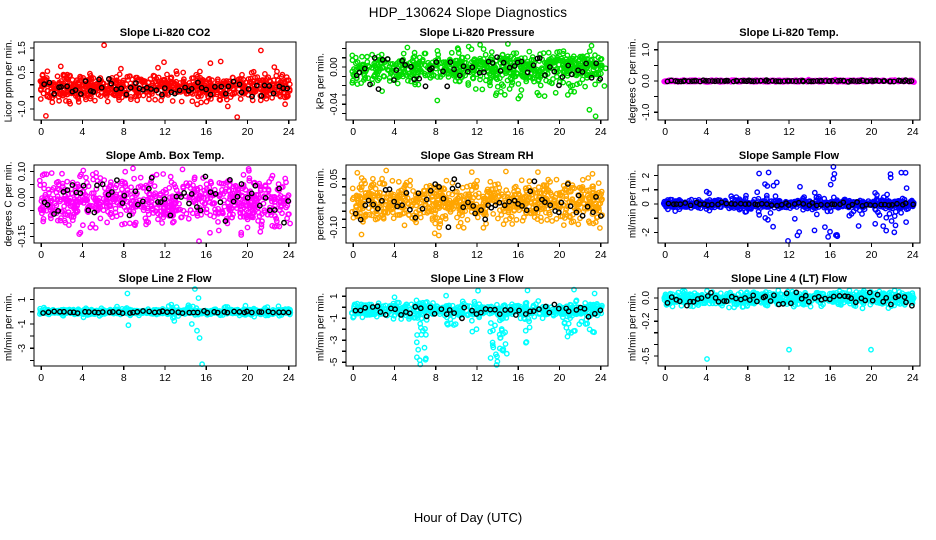  Describe the element at coordinates (321, 81) in the screenshot. I see `y-axis-label: kPa per min.` at that location.